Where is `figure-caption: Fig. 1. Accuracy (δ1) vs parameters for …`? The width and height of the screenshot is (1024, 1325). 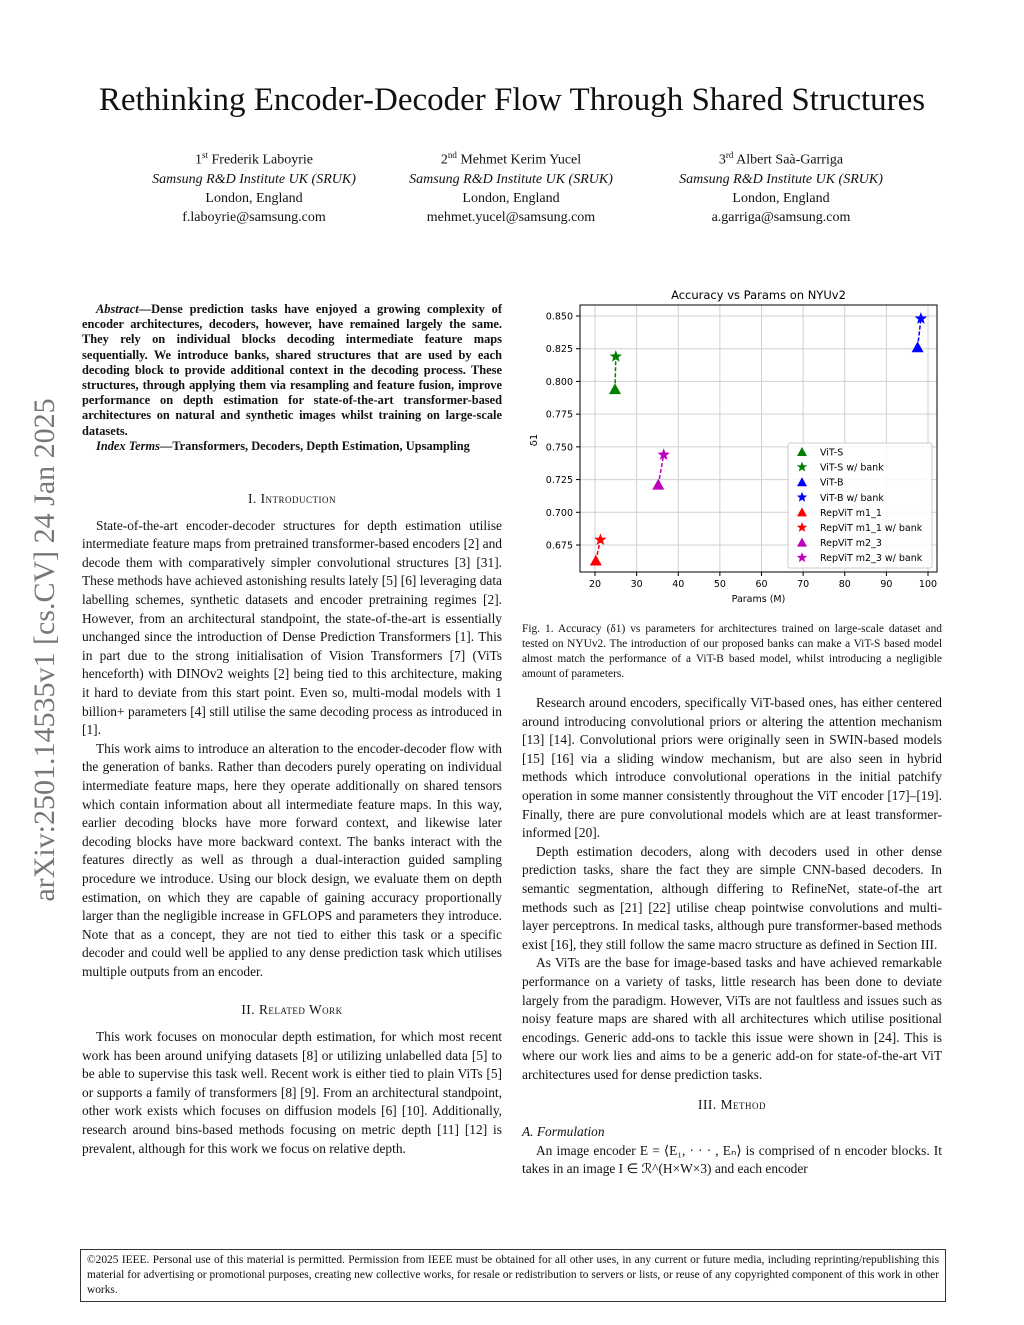 figure-caption: Fig. 1. Accuracy (δ1) vs parameters for … is located at coordinates (732, 651).